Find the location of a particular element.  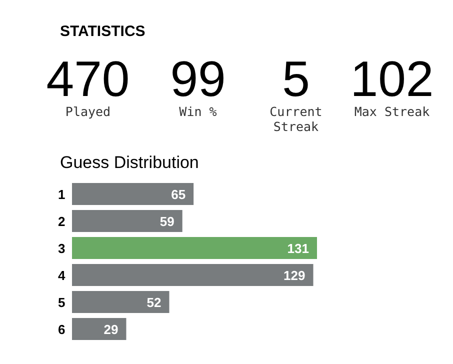

data-label: 29 is located at coordinates (111, 329).